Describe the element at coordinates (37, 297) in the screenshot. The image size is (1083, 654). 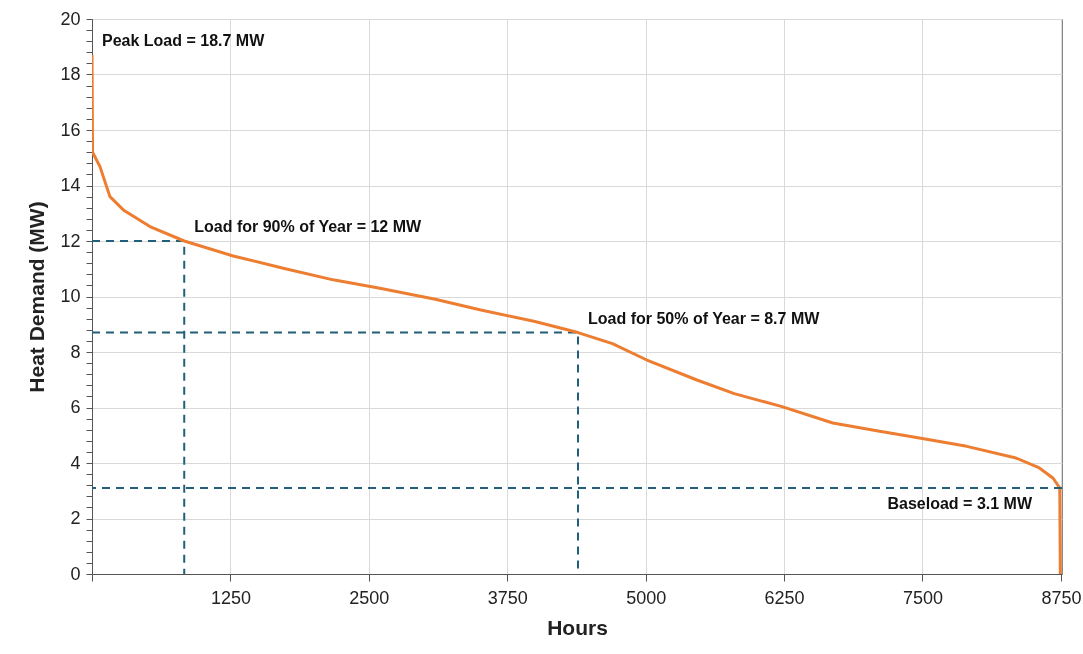
I see `y-axis-title: Heat Demand (MW)` at that location.